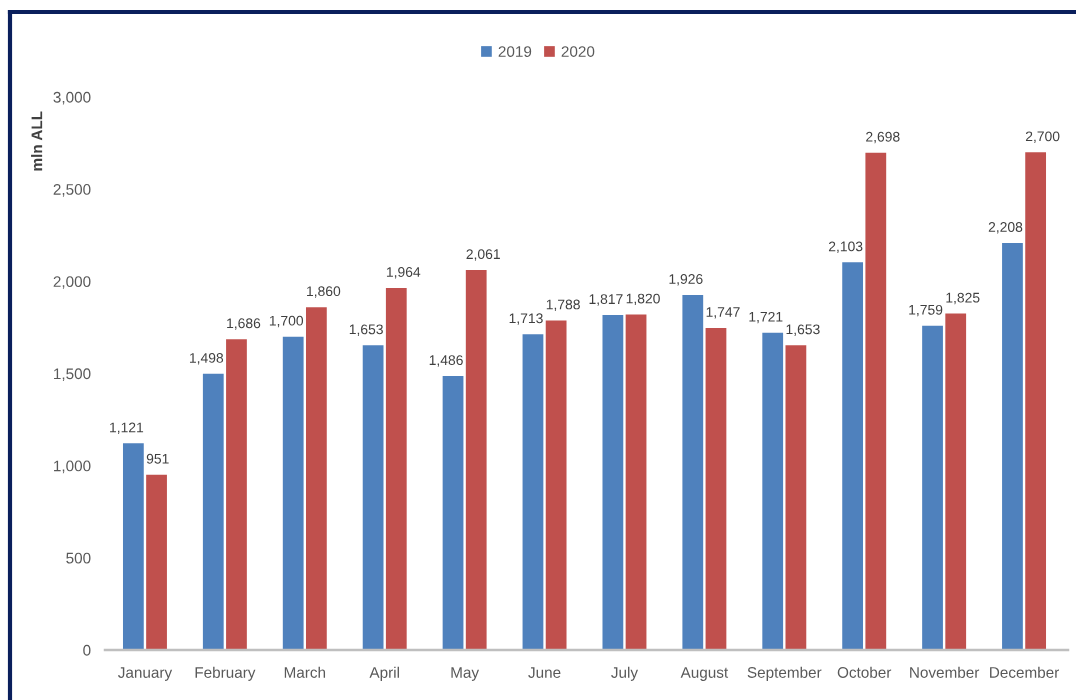  I want to click on x-tick-label: January, so click(145, 674).